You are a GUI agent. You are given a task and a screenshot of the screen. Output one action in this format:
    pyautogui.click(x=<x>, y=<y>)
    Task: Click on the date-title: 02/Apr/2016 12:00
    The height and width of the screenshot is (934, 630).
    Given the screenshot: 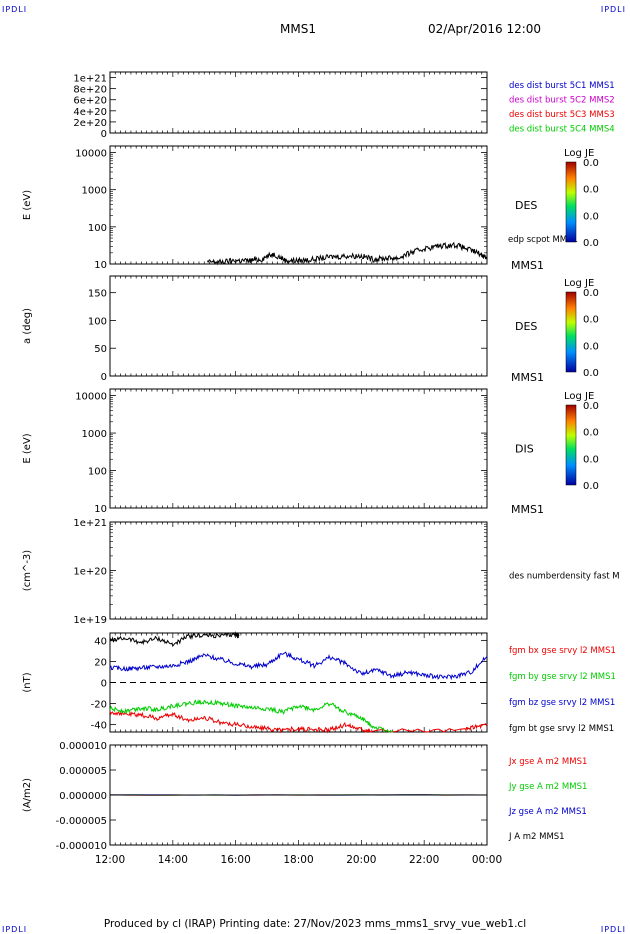 What is the action you would take?
    pyautogui.click(x=485, y=29)
    